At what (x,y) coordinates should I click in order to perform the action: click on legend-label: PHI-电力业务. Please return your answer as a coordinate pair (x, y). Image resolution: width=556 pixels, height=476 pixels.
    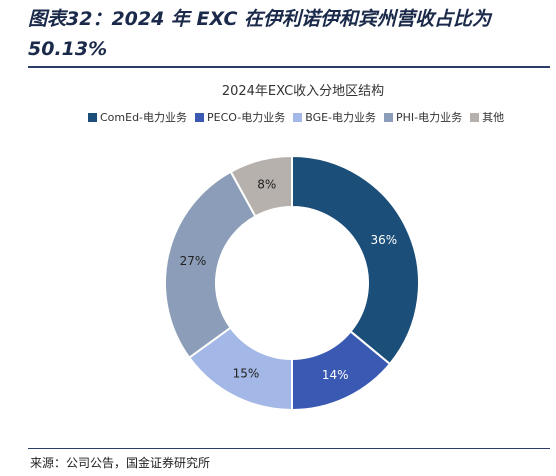
    Looking at the image, I should click on (429, 117).